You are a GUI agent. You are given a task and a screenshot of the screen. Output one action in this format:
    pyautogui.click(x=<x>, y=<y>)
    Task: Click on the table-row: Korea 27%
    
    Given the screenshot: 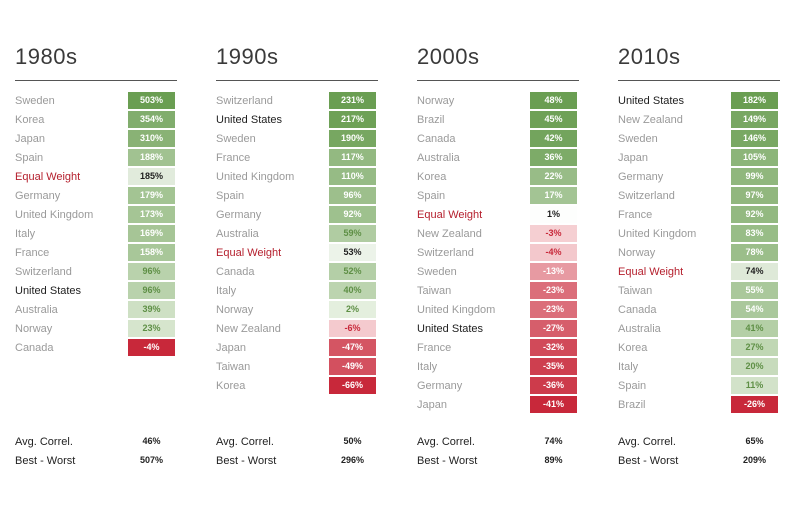 What is the action you would take?
    pyautogui.click(x=699, y=348)
    